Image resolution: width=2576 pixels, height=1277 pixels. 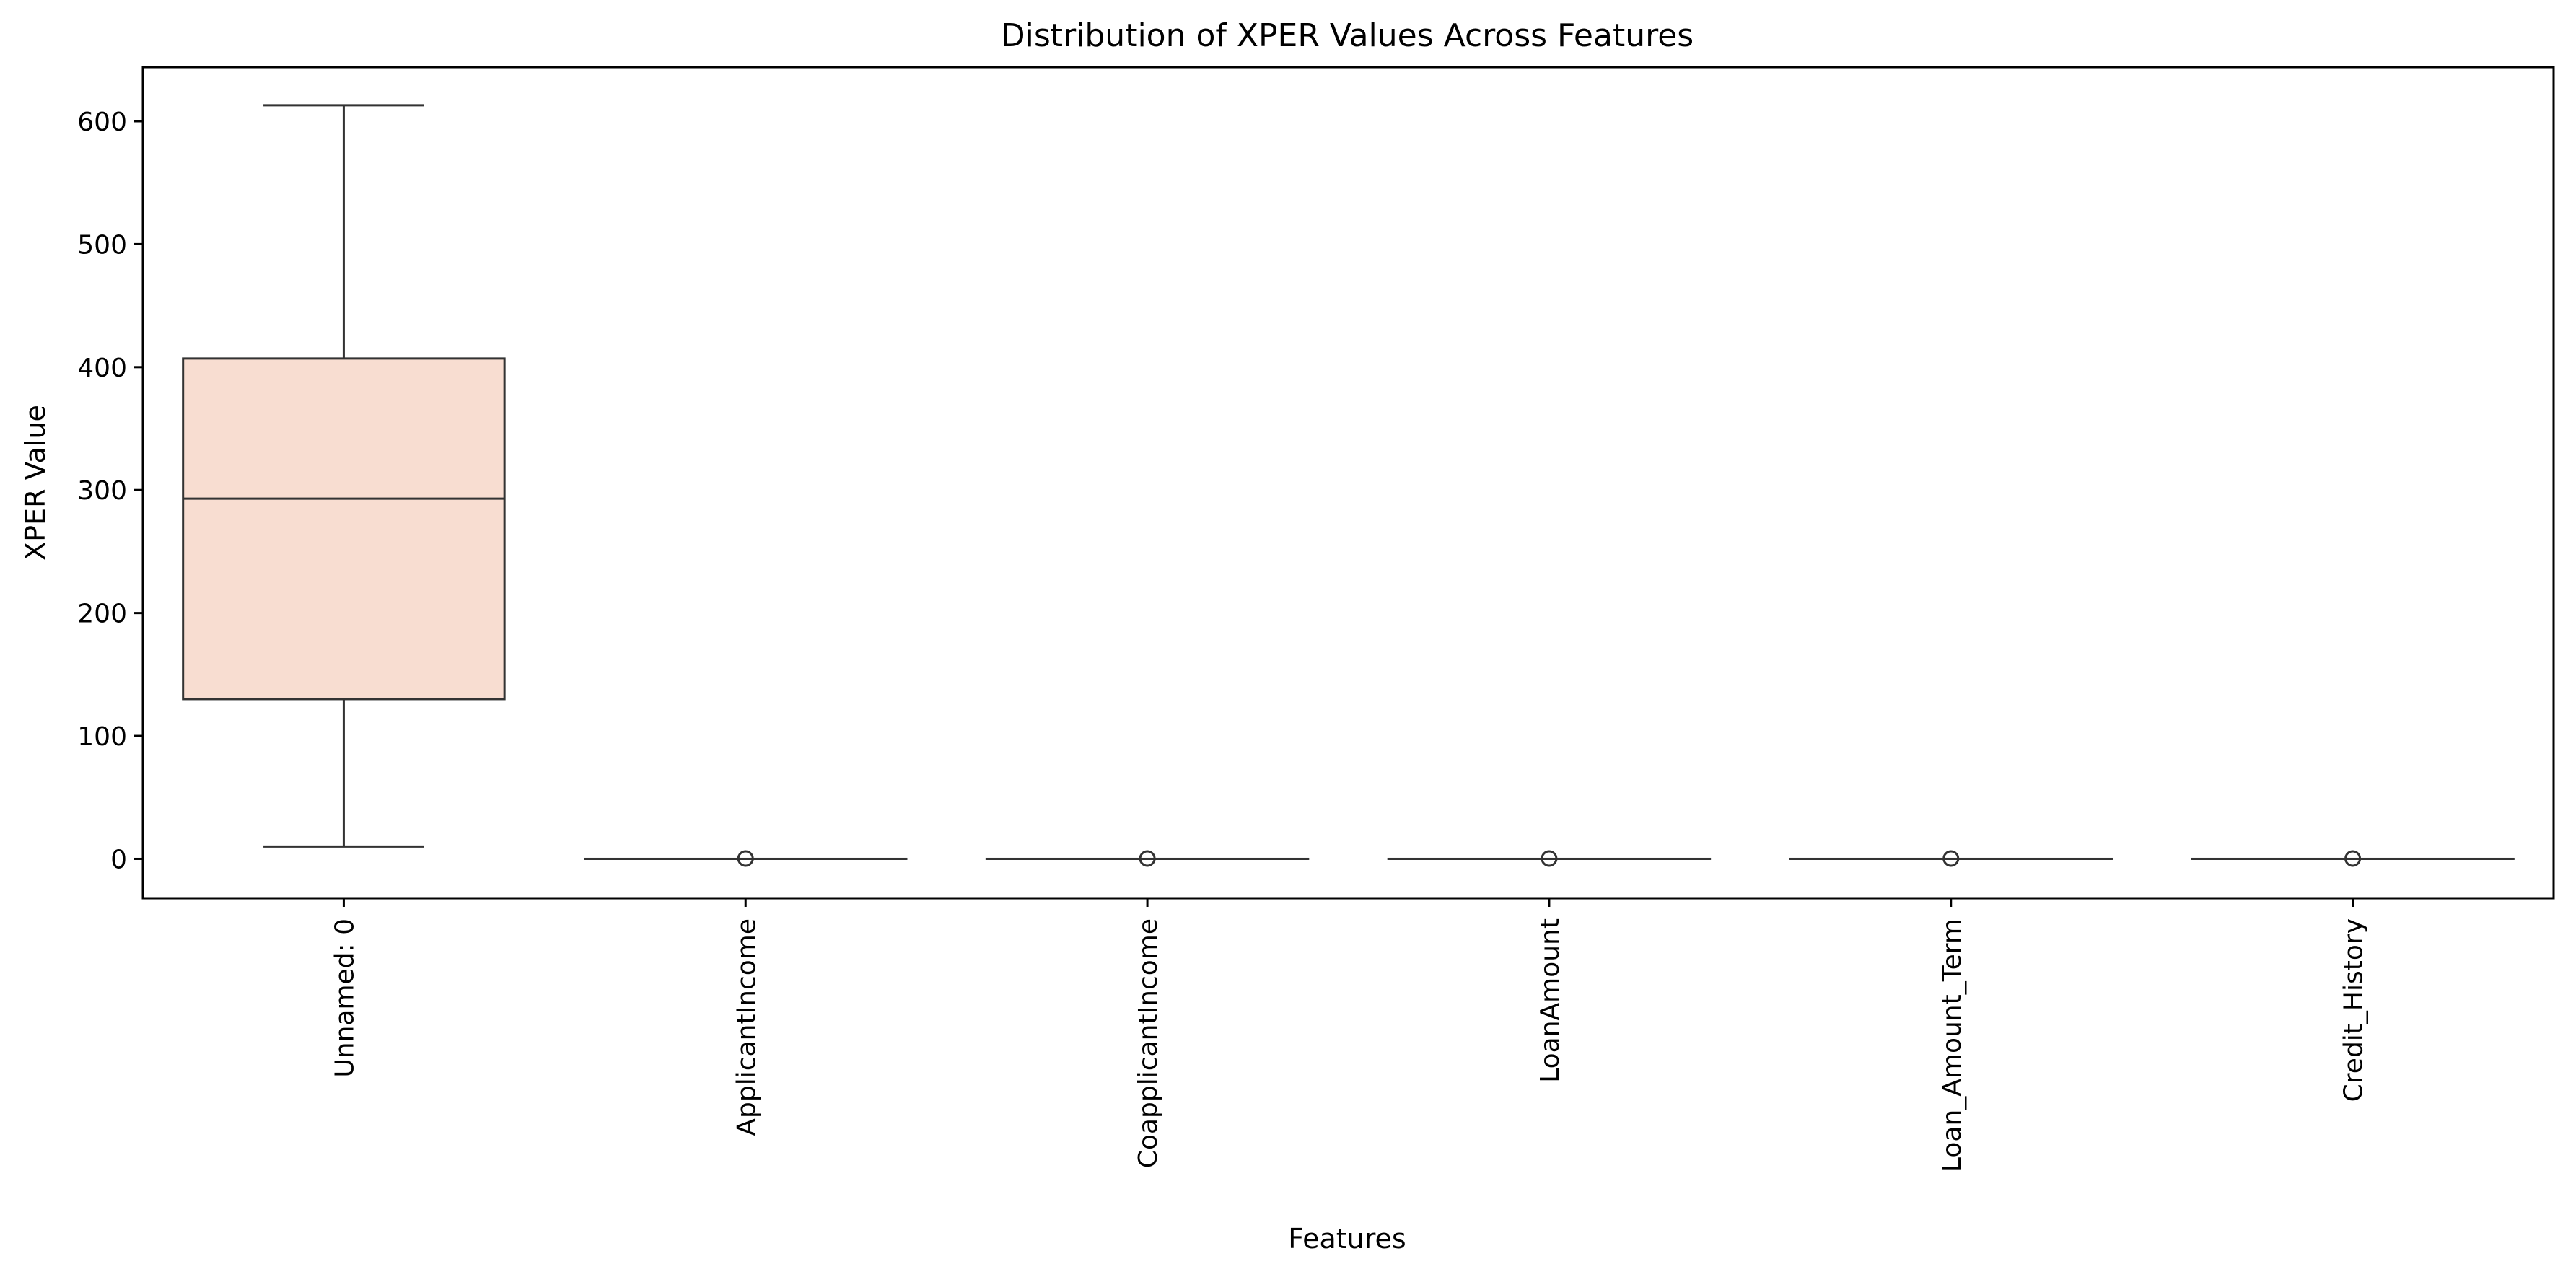 I want to click on y-axis: 0 100 200 300 400 500 600, so click(x=110, y=490).